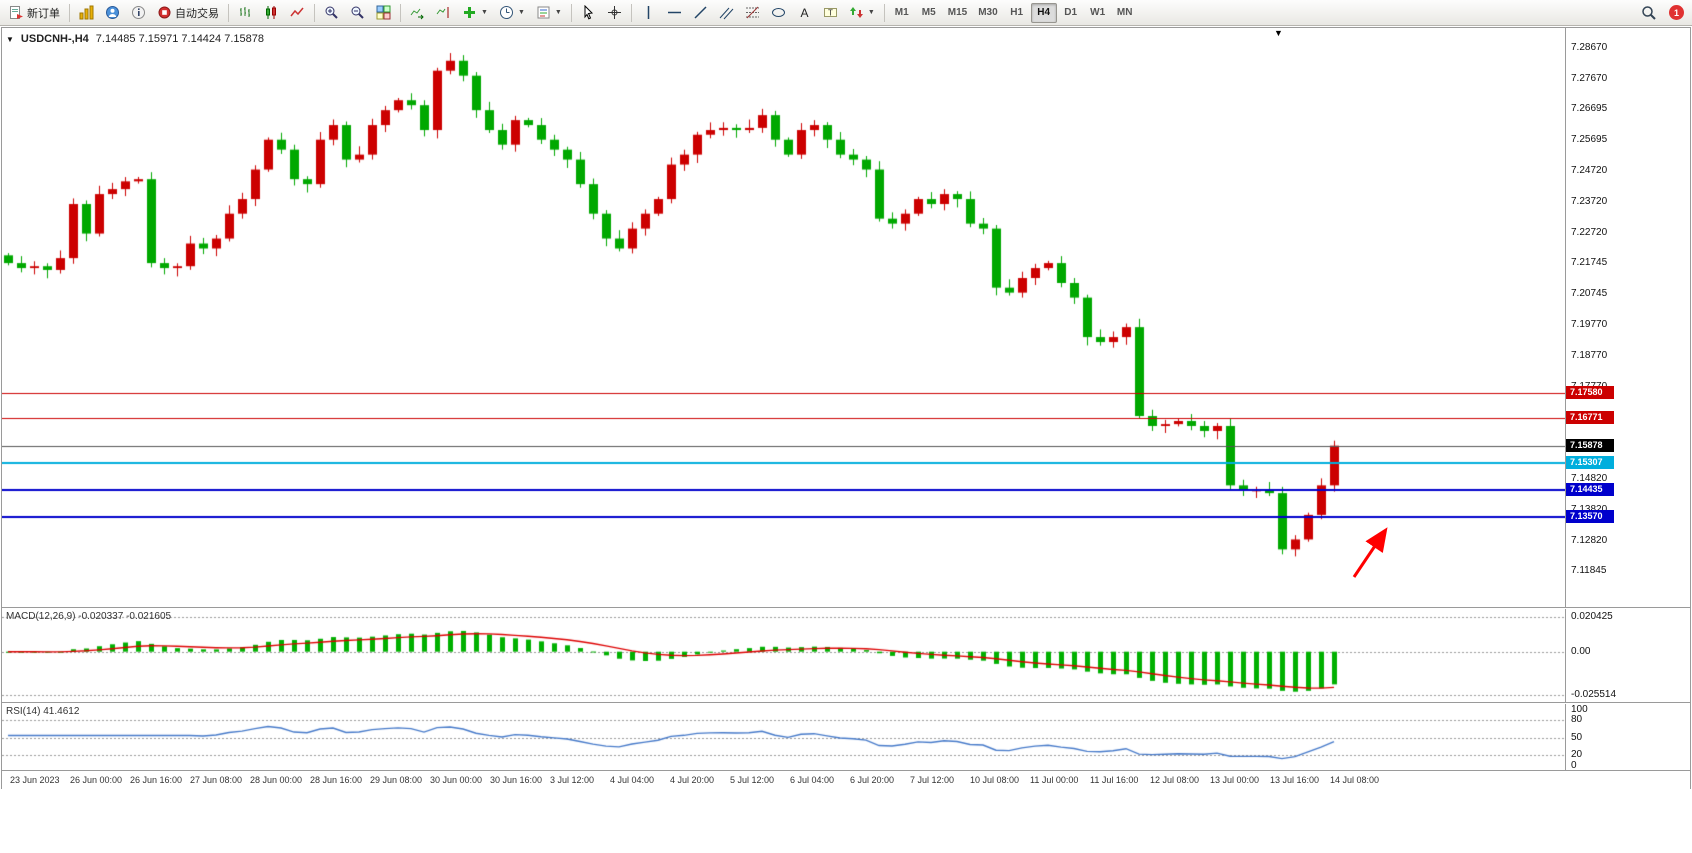  I want to click on channel-button, so click(726, 13).